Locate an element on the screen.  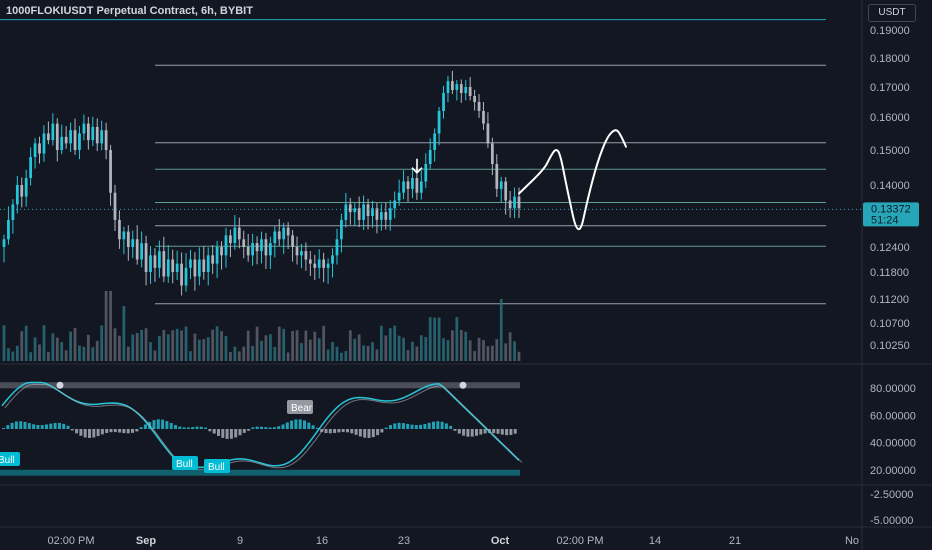
time-tick-label: Sep is located at coordinates (146, 541).